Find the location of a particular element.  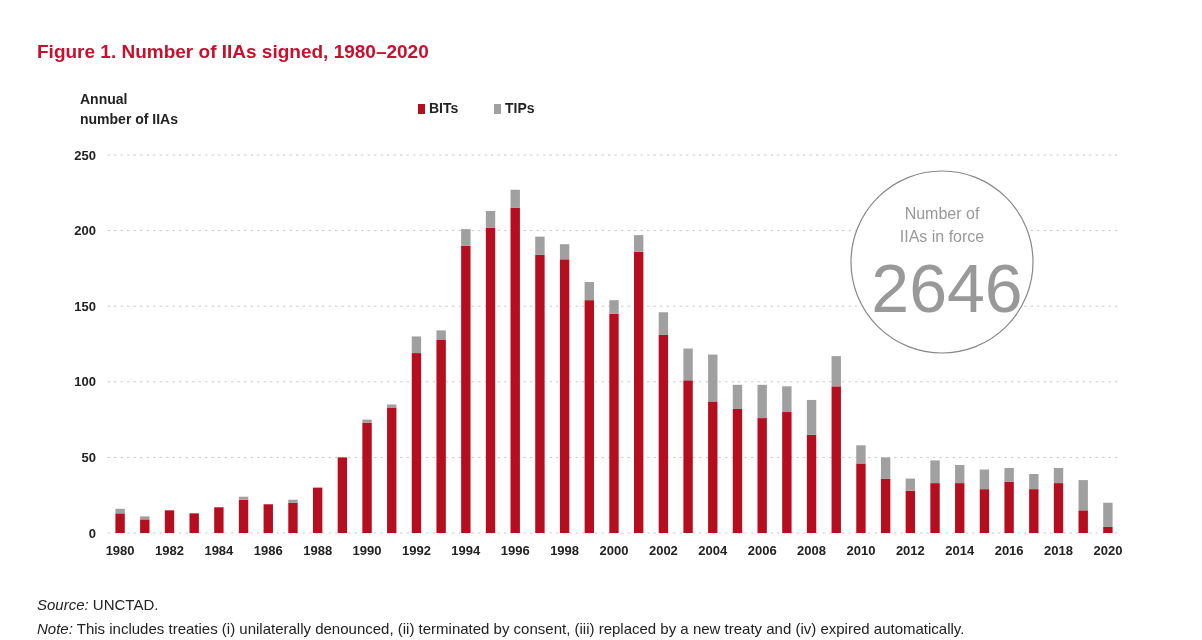

y-tick-label: 0 is located at coordinates (92, 533).